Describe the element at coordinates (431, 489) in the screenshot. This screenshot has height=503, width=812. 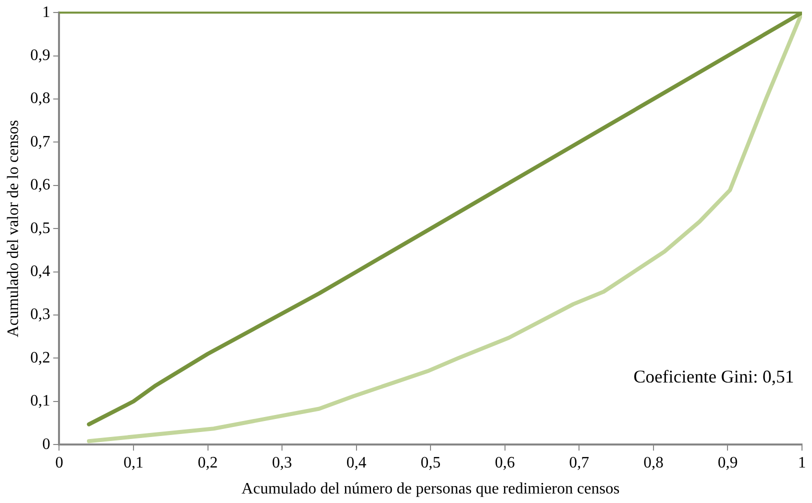
I see `x-axis-title: Acumulado del número de personas que redimieron censos` at that location.